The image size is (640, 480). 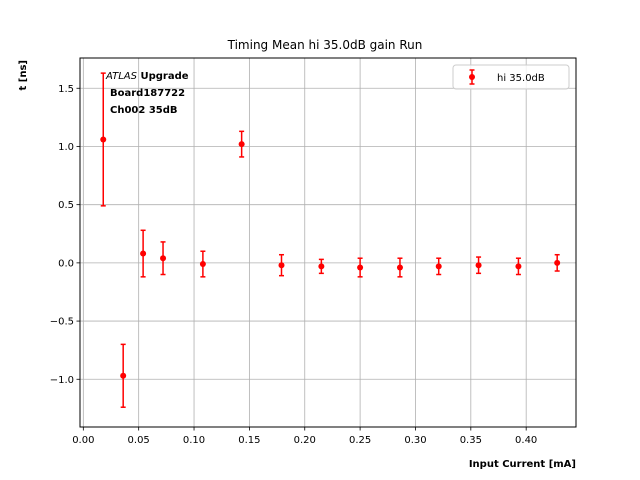 What do you see at coordinates (144, 110) in the screenshot?
I see `annotation-line-3: Ch002 35dB` at bounding box center [144, 110].